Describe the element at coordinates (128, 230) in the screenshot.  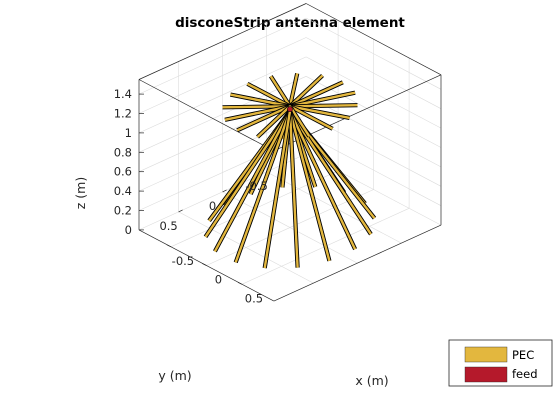
I see `z-tick-label: 0` at that location.